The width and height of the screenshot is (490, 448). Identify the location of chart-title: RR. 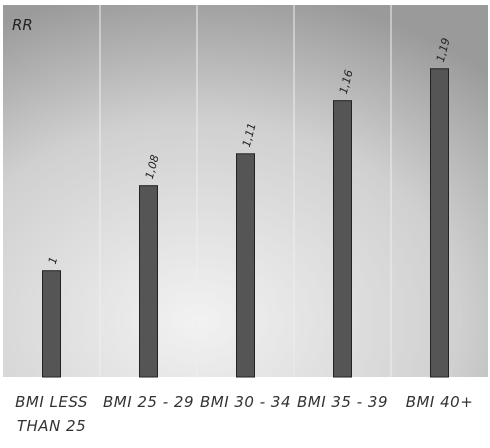
(22, 25).